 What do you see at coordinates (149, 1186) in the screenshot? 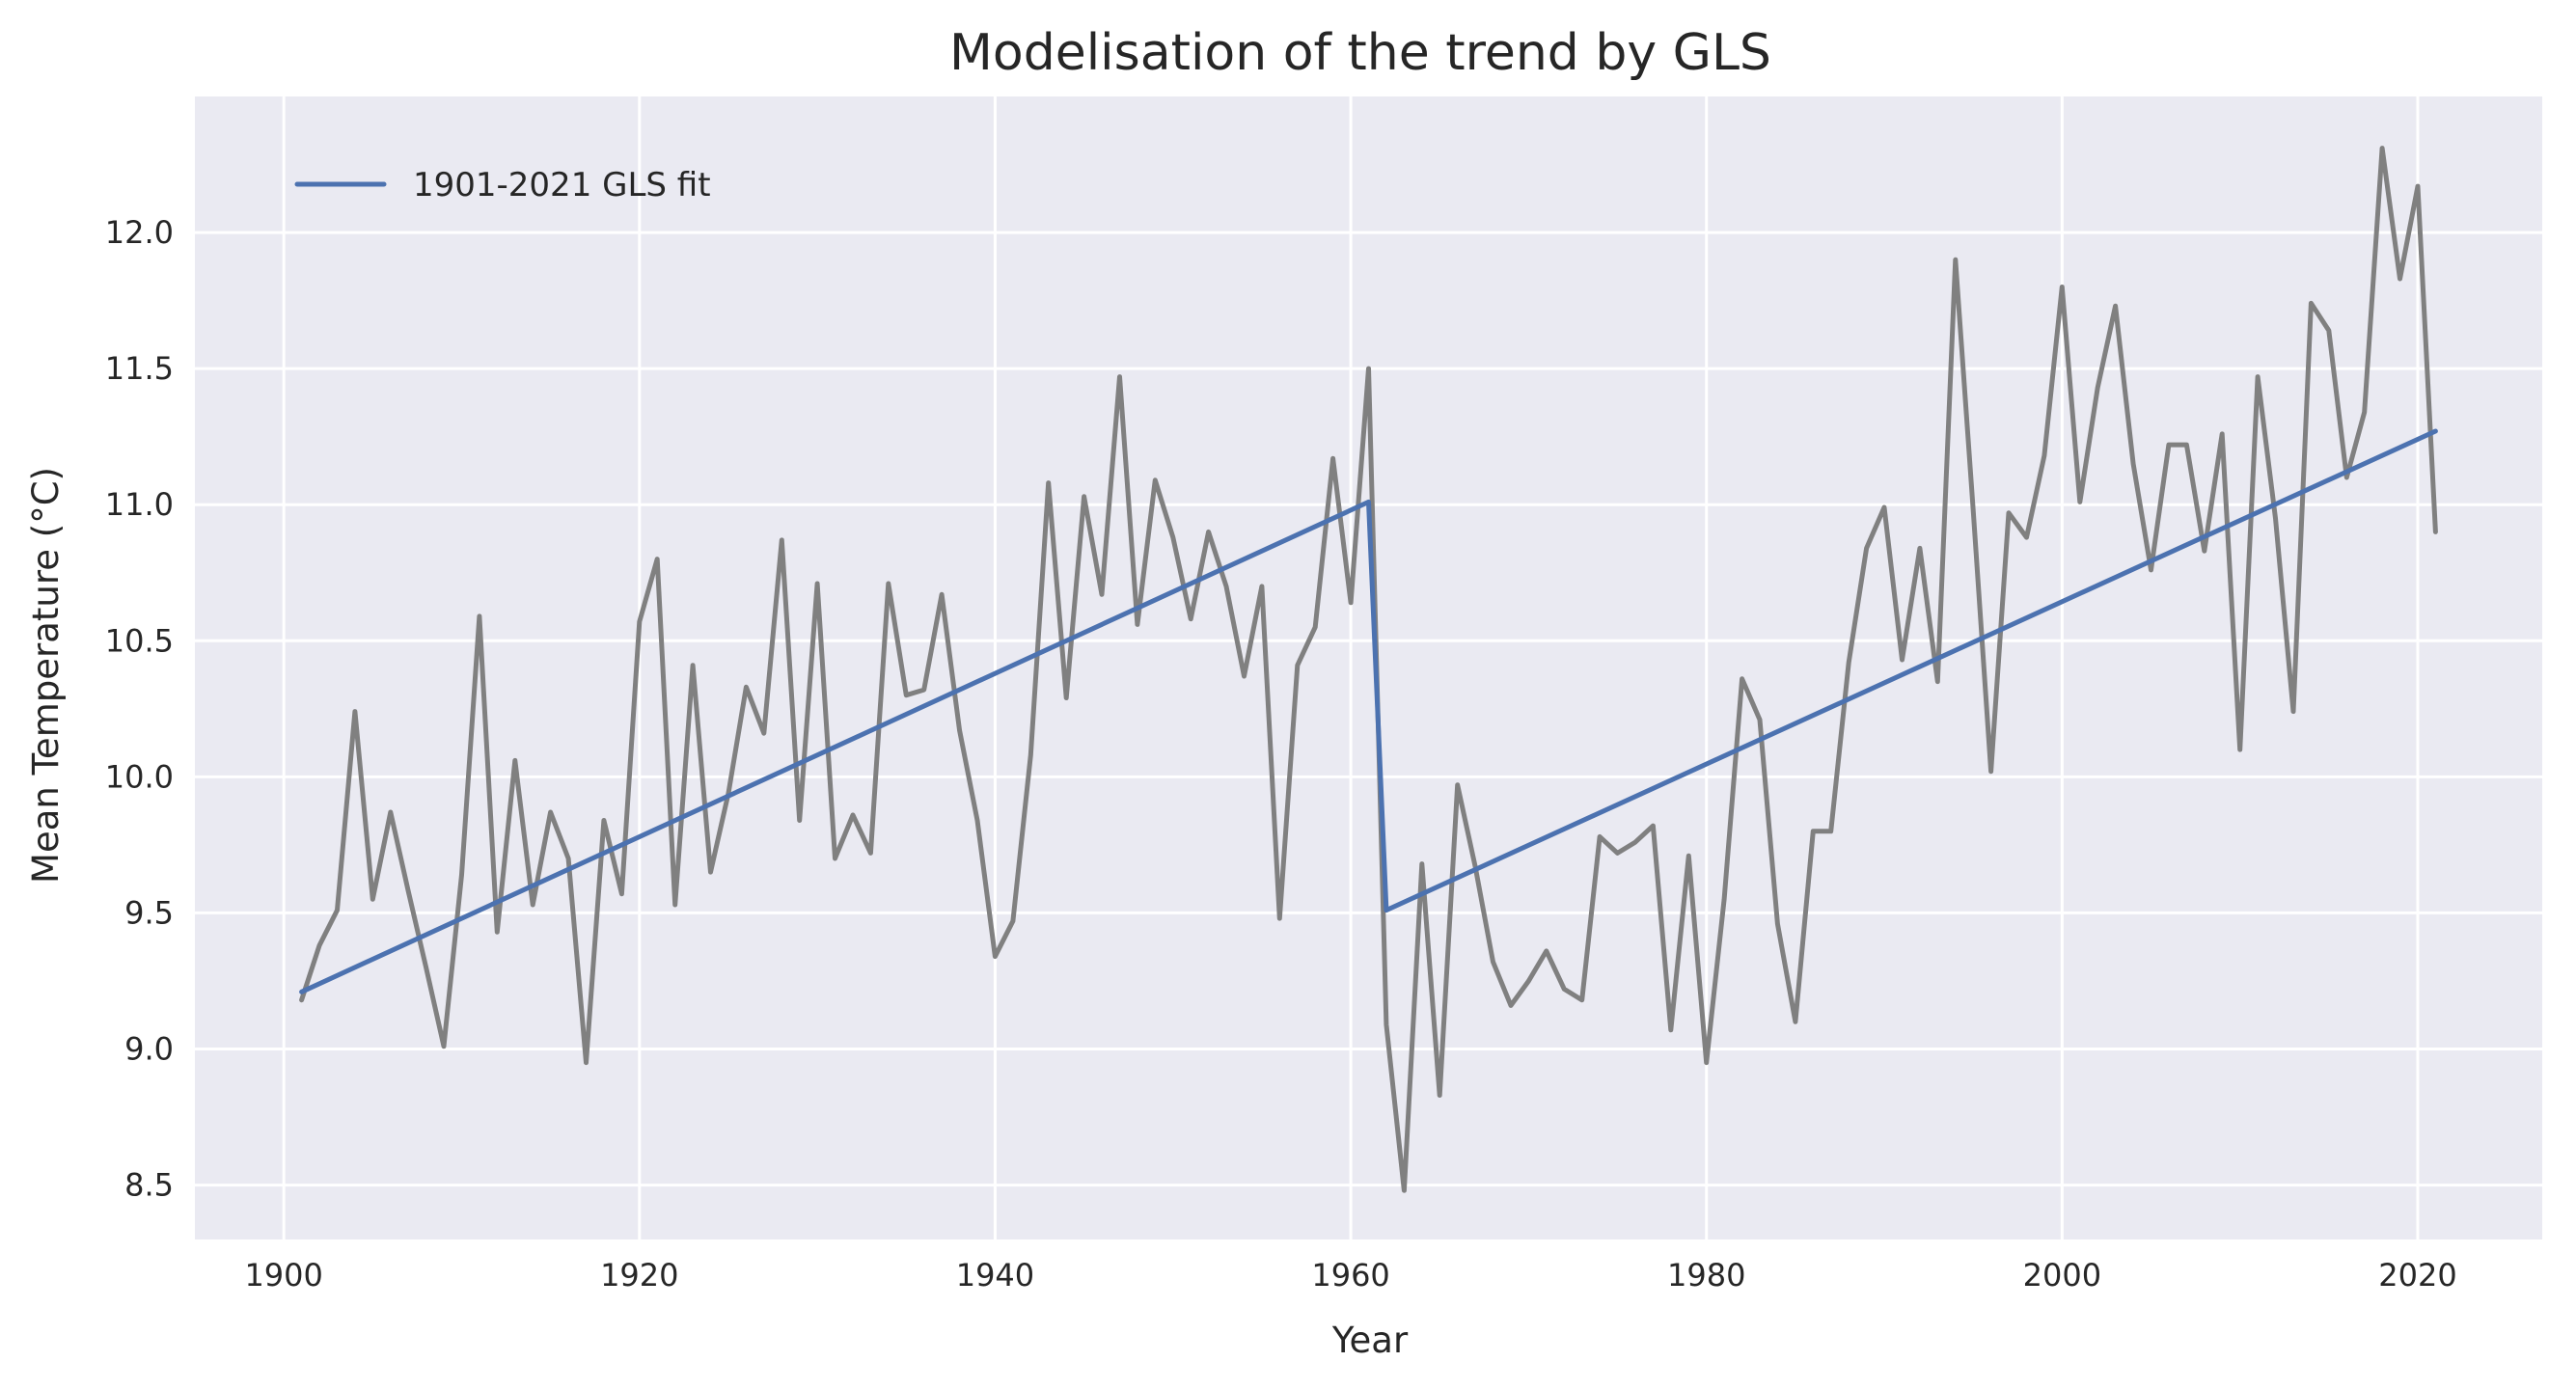
I see `y-tick-label: 8.5` at bounding box center [149, 1186].